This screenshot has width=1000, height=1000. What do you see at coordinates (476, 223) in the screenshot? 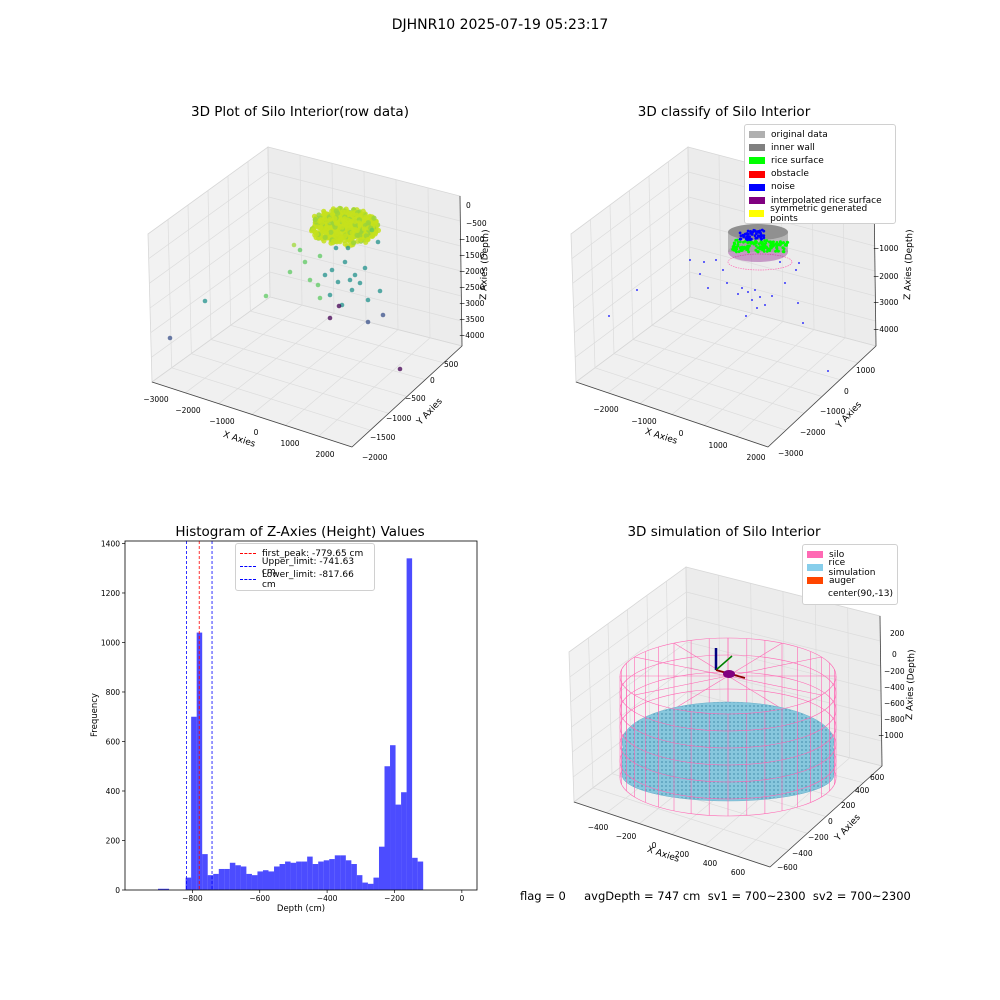
I see `p1-ztick: −500` at bounding box center [476, 223].